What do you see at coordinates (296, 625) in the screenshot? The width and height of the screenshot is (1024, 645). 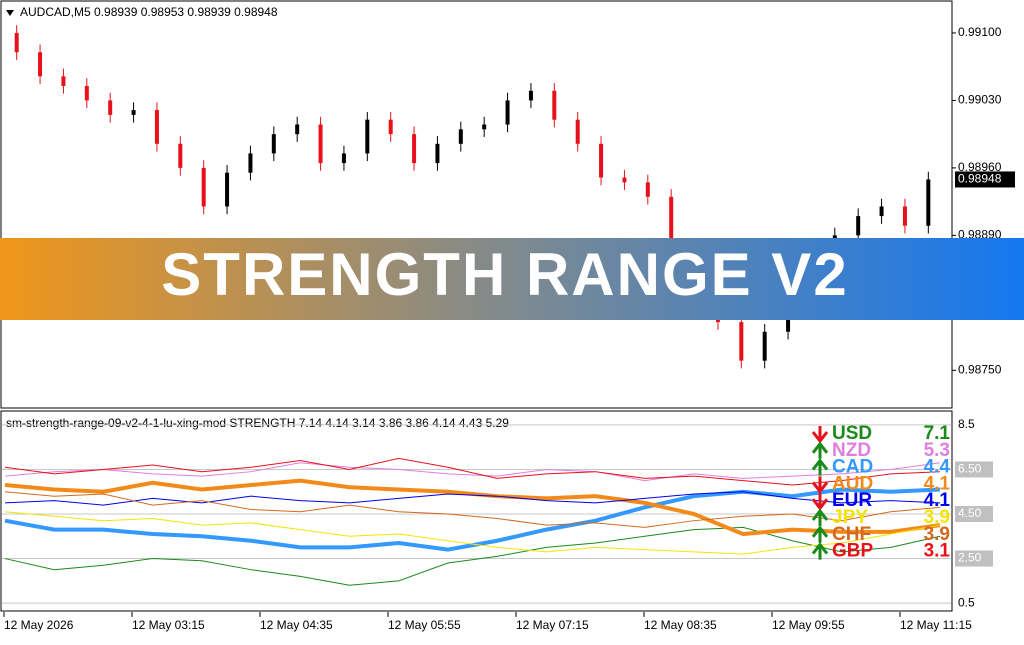 I see `x-tick-label: 12 May 04:35` at bounding box center [296, 625].